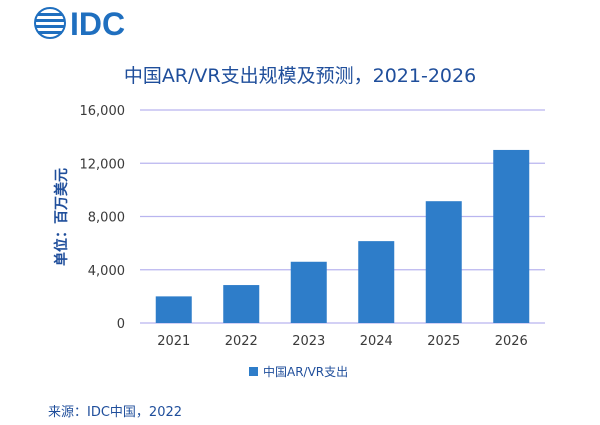 This screenshot has height=425, width=600. I want to click on bar-2025, so click(443, 262).